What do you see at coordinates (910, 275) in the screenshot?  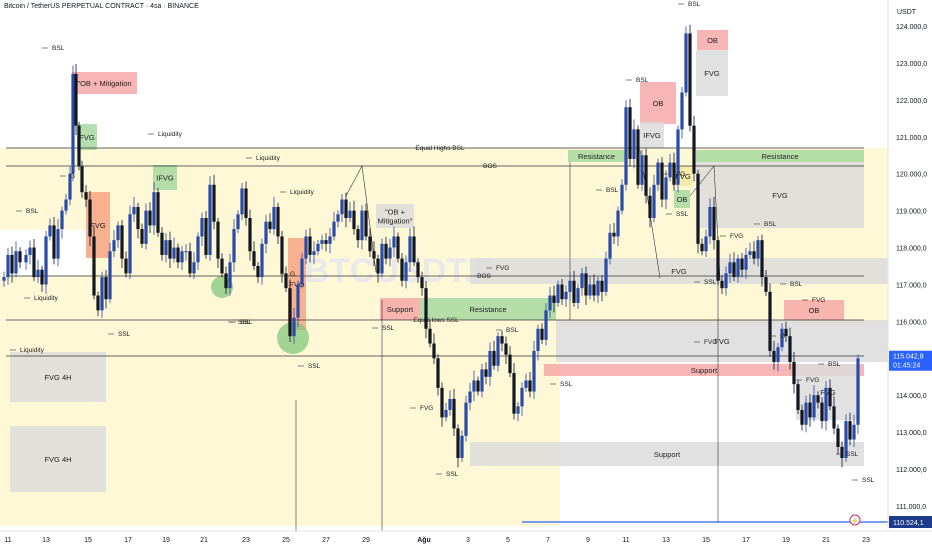 I see `price-axis-bg` at bounding box center [910, 275].